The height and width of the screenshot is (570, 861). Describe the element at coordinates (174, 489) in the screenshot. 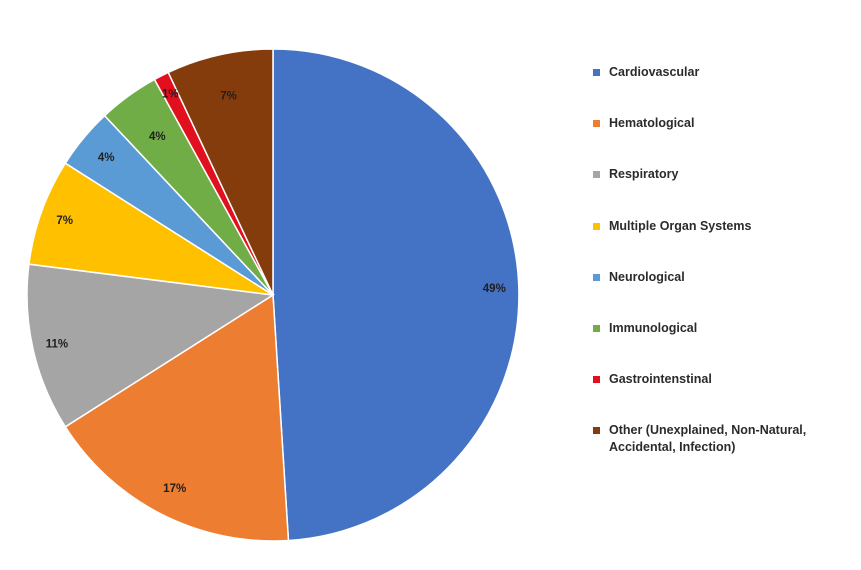

I see `pie-slice-label: 17%` at that location.